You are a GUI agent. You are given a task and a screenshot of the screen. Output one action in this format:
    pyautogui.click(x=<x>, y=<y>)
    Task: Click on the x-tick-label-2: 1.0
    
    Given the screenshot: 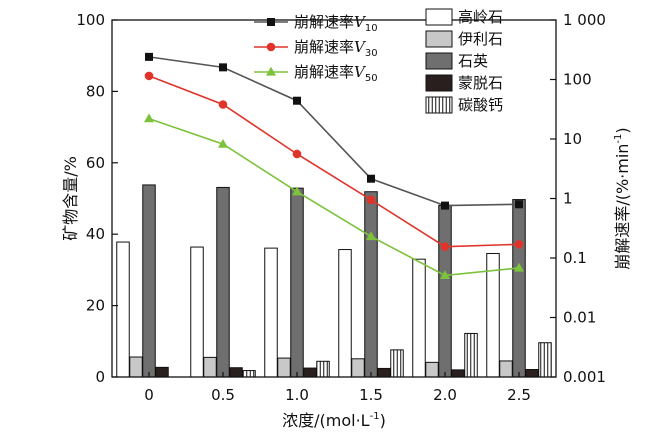 What is the action you would take?
    pyautogui.click(x=297, y=395)
    